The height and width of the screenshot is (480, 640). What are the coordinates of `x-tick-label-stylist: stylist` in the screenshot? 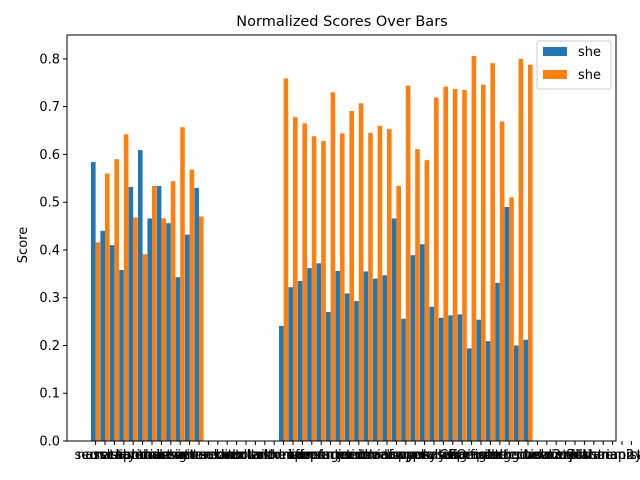 It's located at (575, 455).